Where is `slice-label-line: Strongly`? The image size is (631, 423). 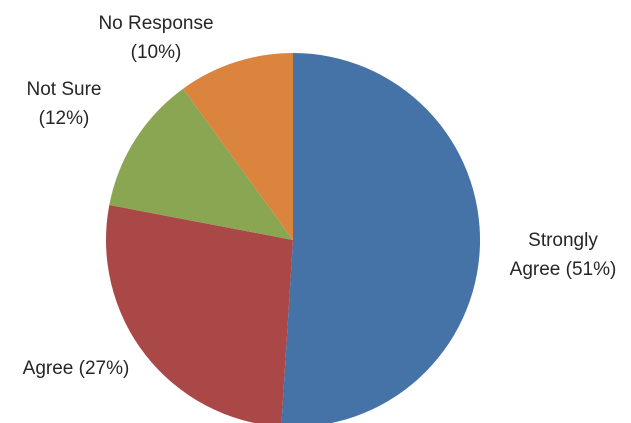
slice-label-line: Strongly is located at coordinates (563, 240).